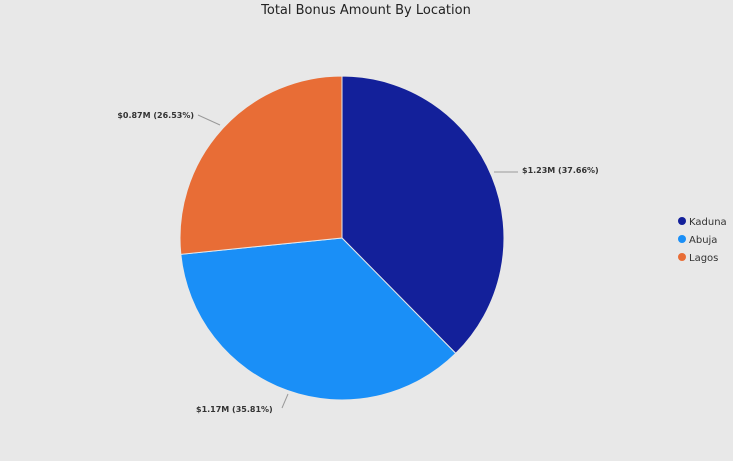 The width and height of the screenshot is (733, 461). What do you see at coordinates (682, 239) in the screenshot?
I see `legend-swatch-abuja` at bounding box center [682, 239].